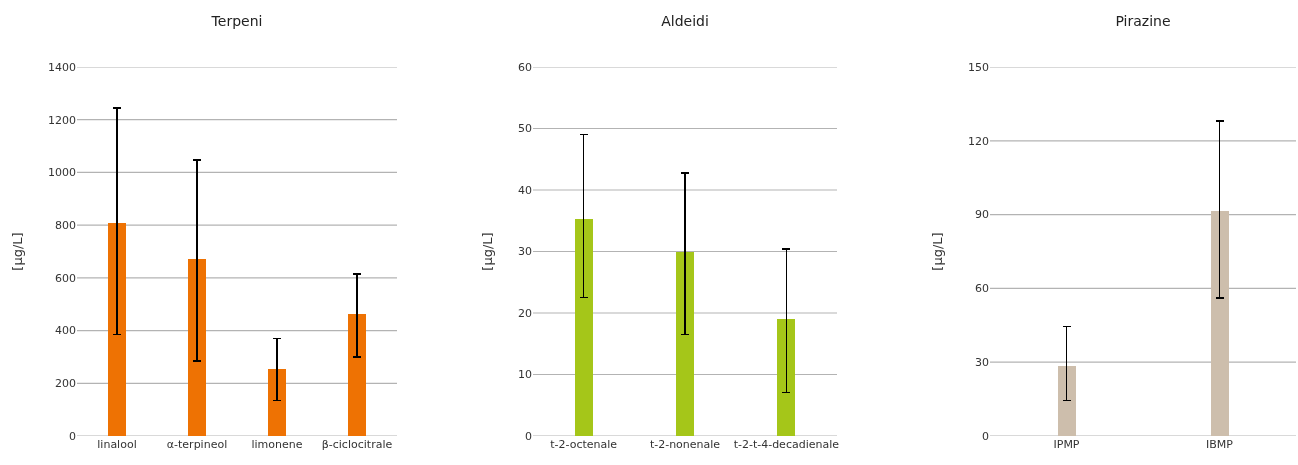 This screenshot has width=1298, height=465. Describe the element at coordinates (65, 384) in the screenshot. I see `y-tick-label: 200` at that location.